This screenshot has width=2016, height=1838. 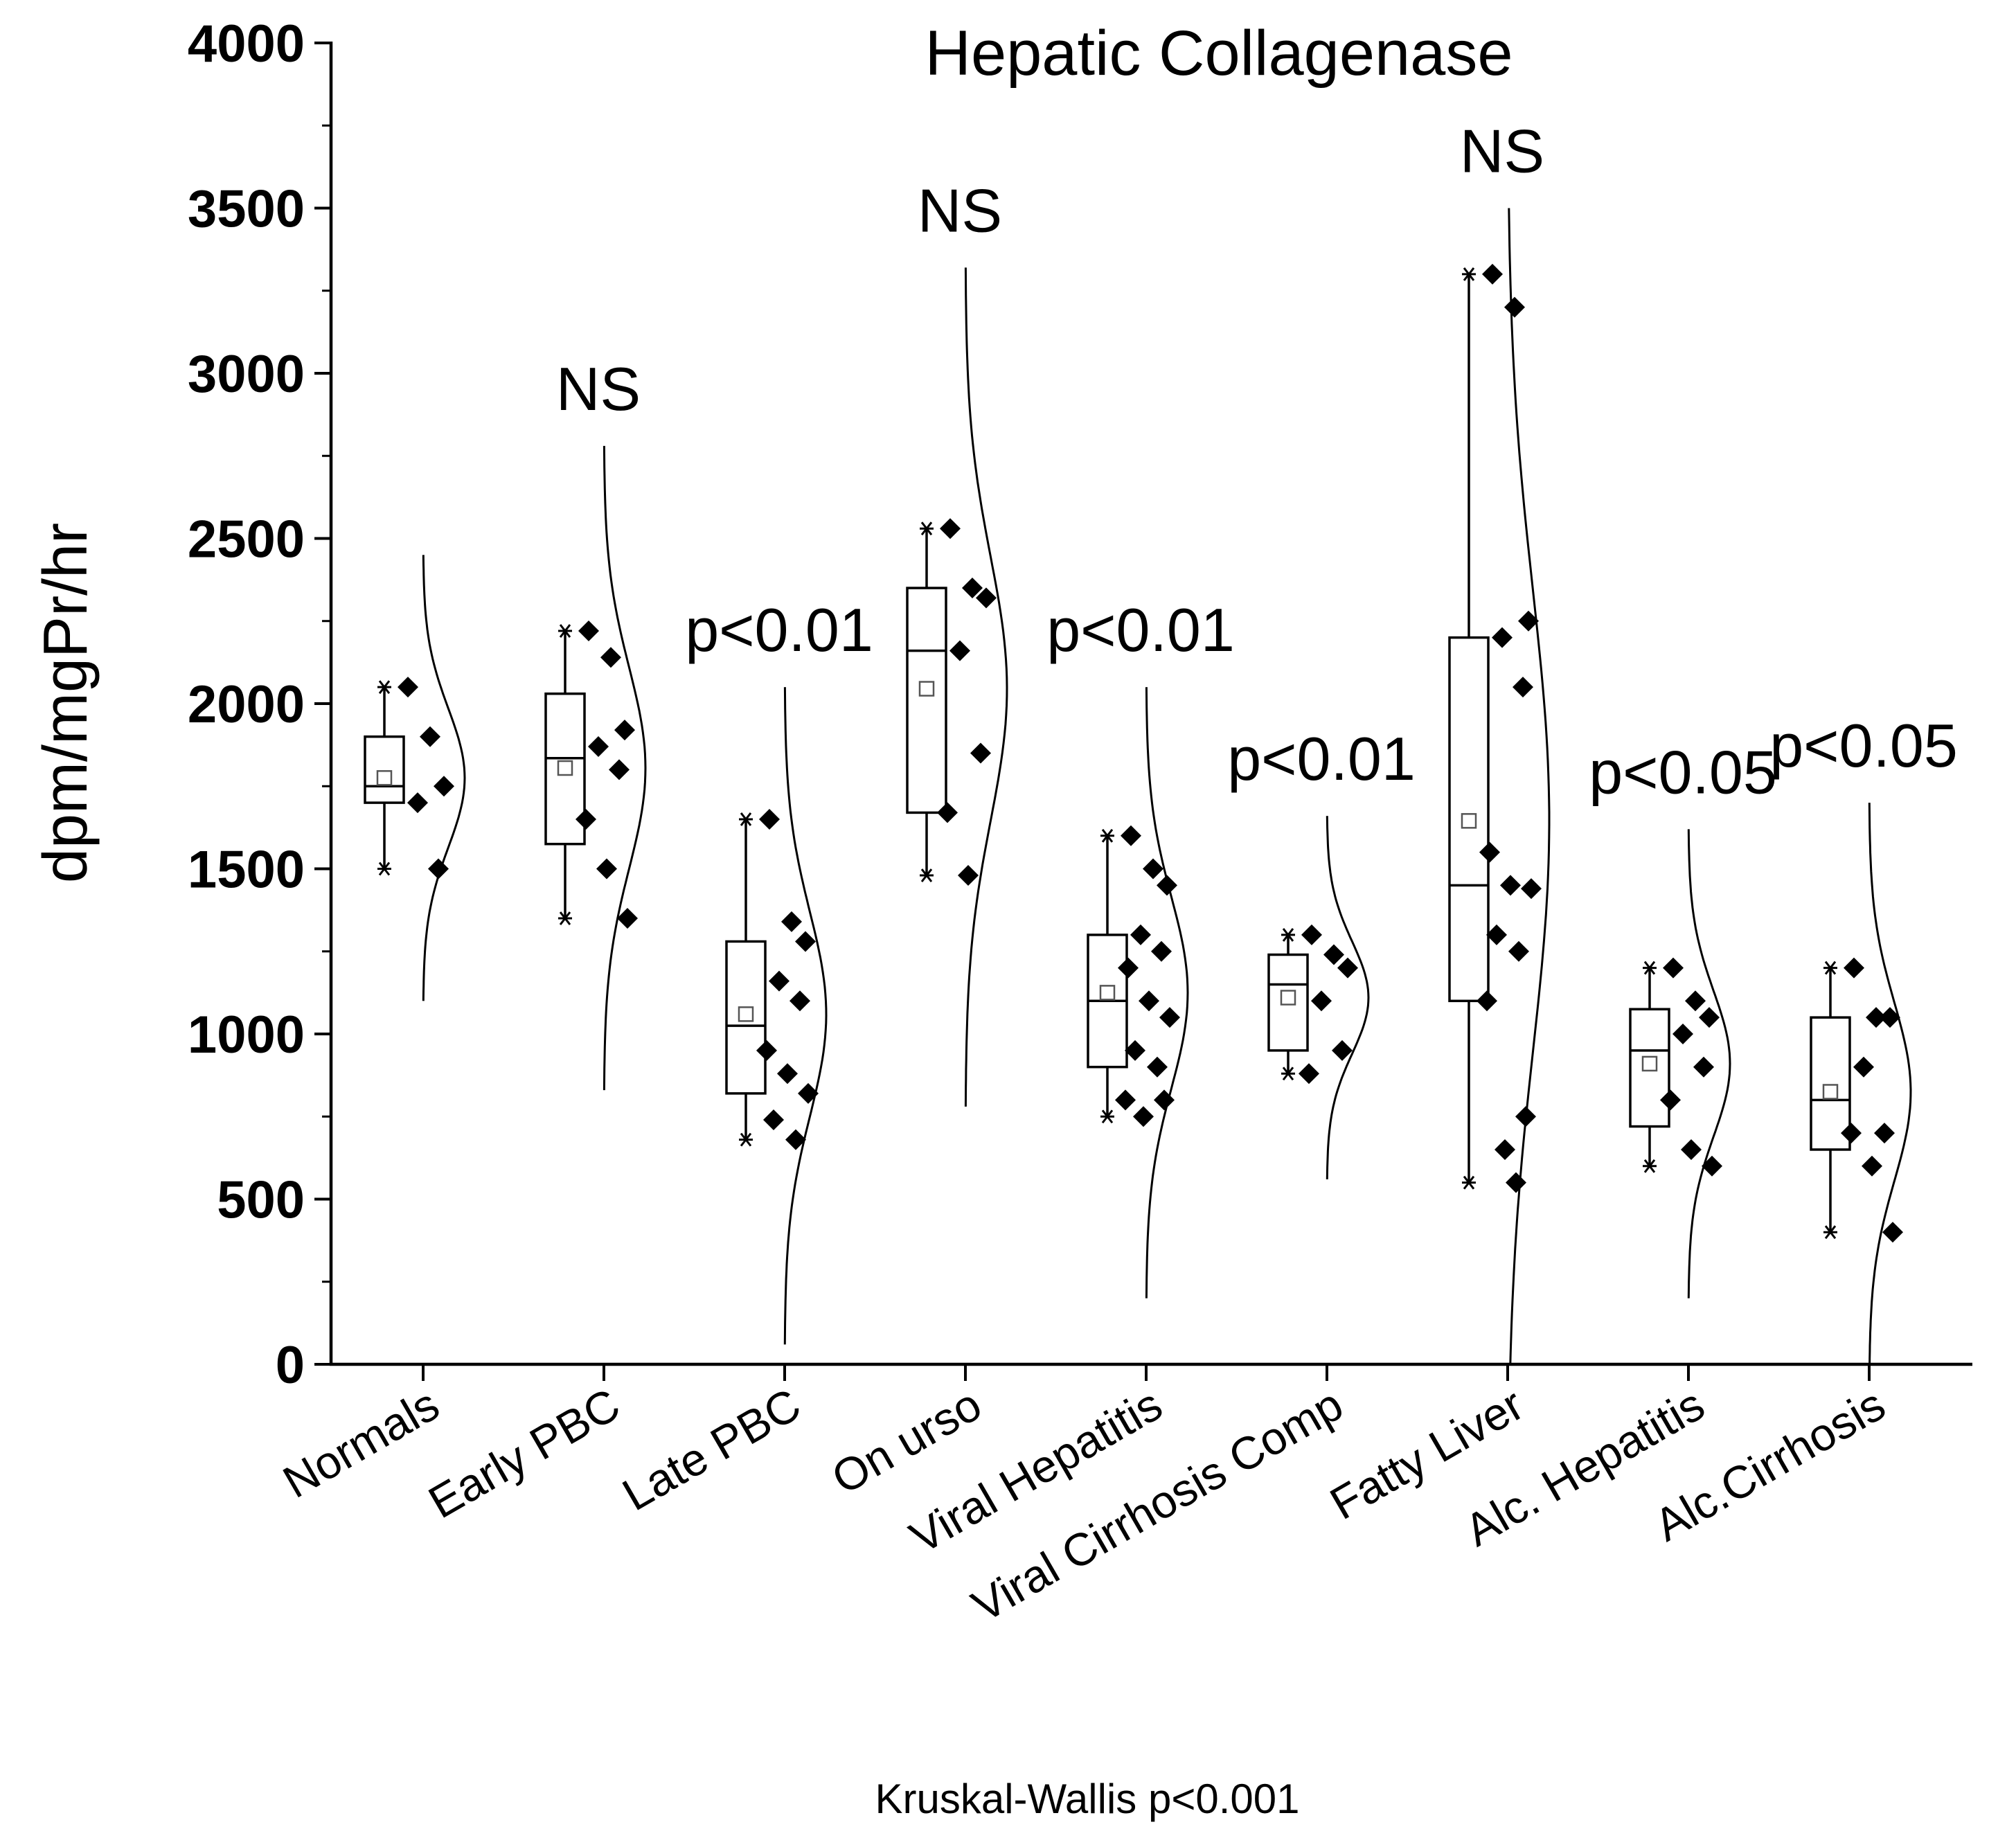 I want to click on chart-title: Hepatic Collagenase, so click(x=1219, y=53).